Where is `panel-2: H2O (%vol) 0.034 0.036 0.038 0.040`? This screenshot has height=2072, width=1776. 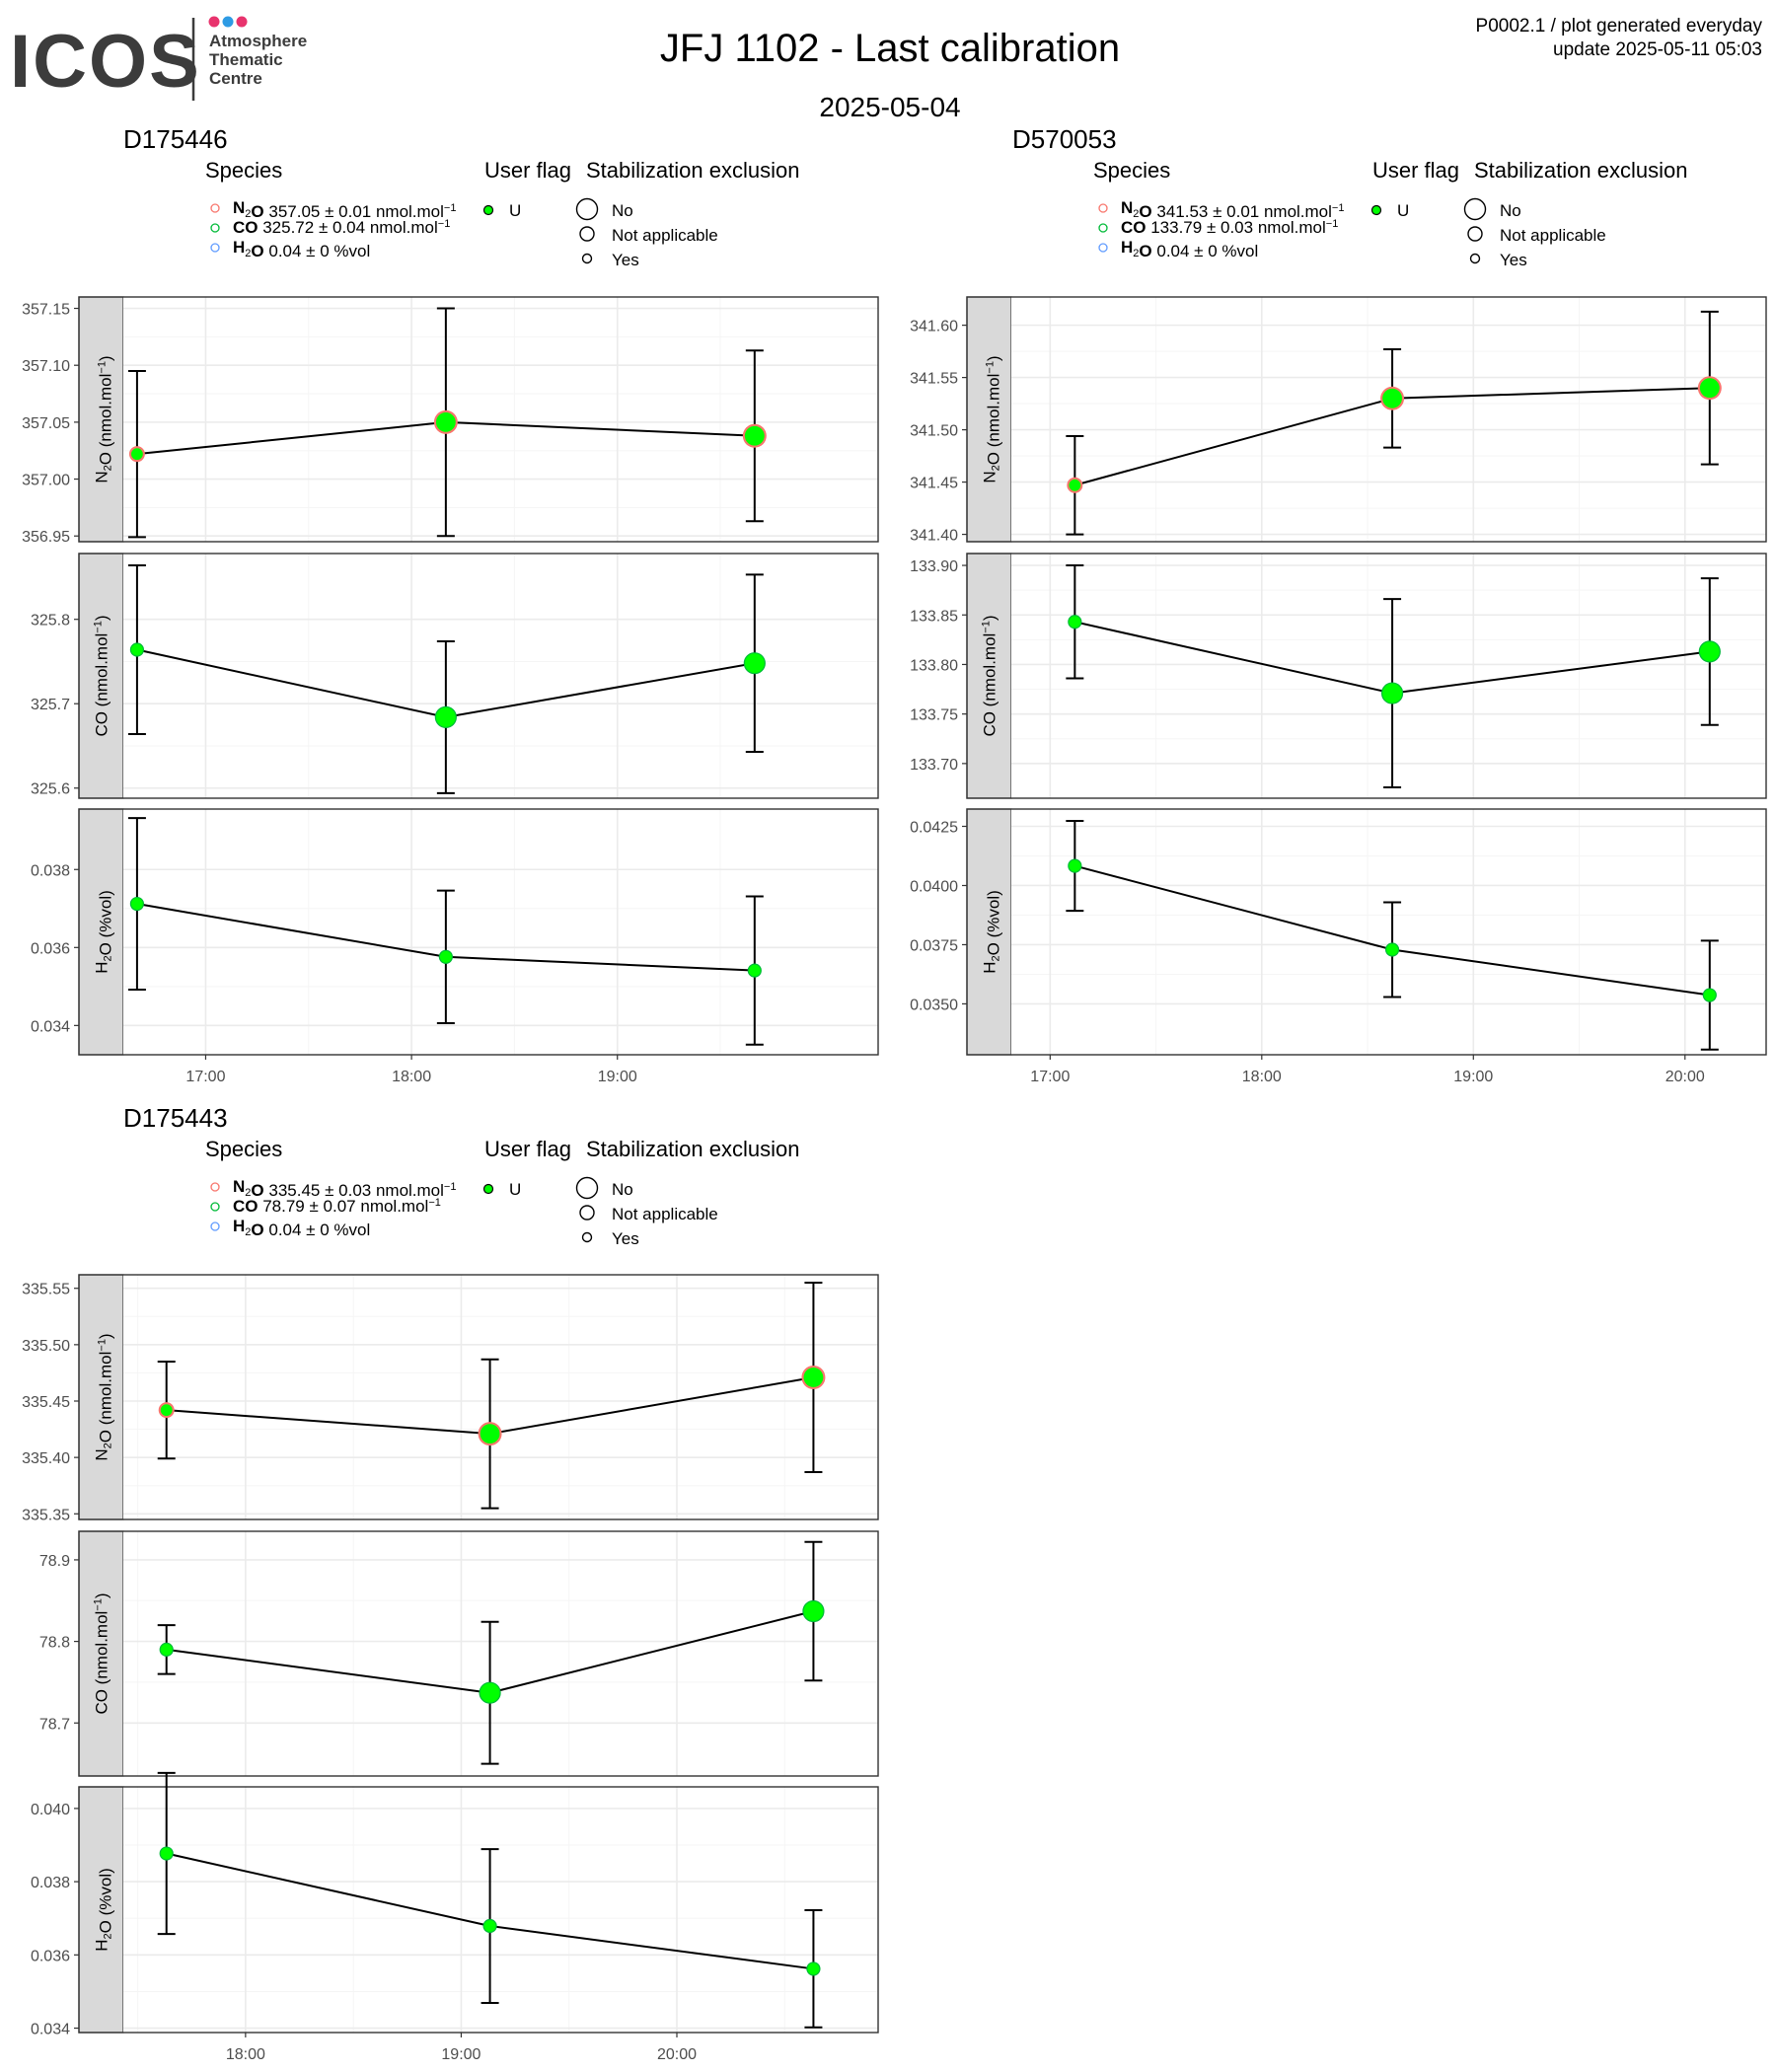 panel-2: H2O (%vol) 0.034 0.036 0.038 0.040 is located at coordinates (455, 1905).